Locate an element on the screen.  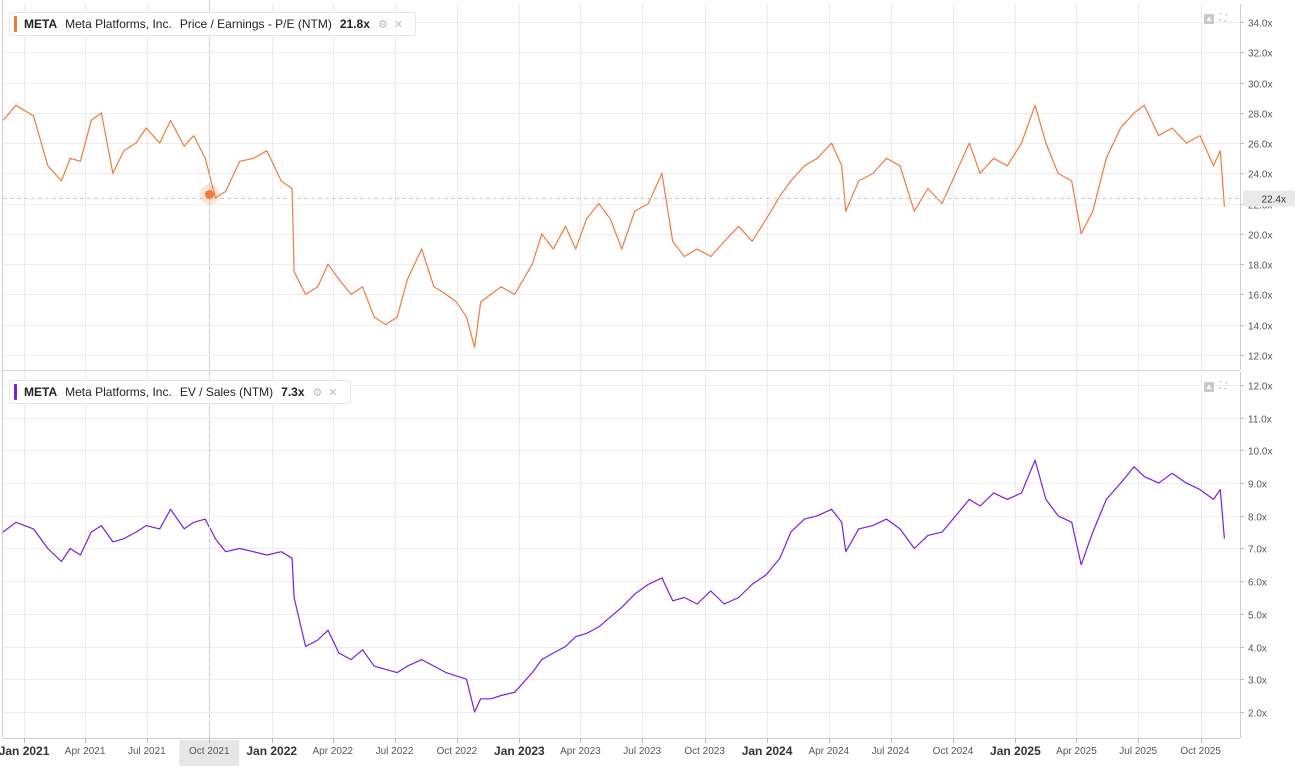
y-tick-label: 34.0x is located at coordinates (1260, 24).